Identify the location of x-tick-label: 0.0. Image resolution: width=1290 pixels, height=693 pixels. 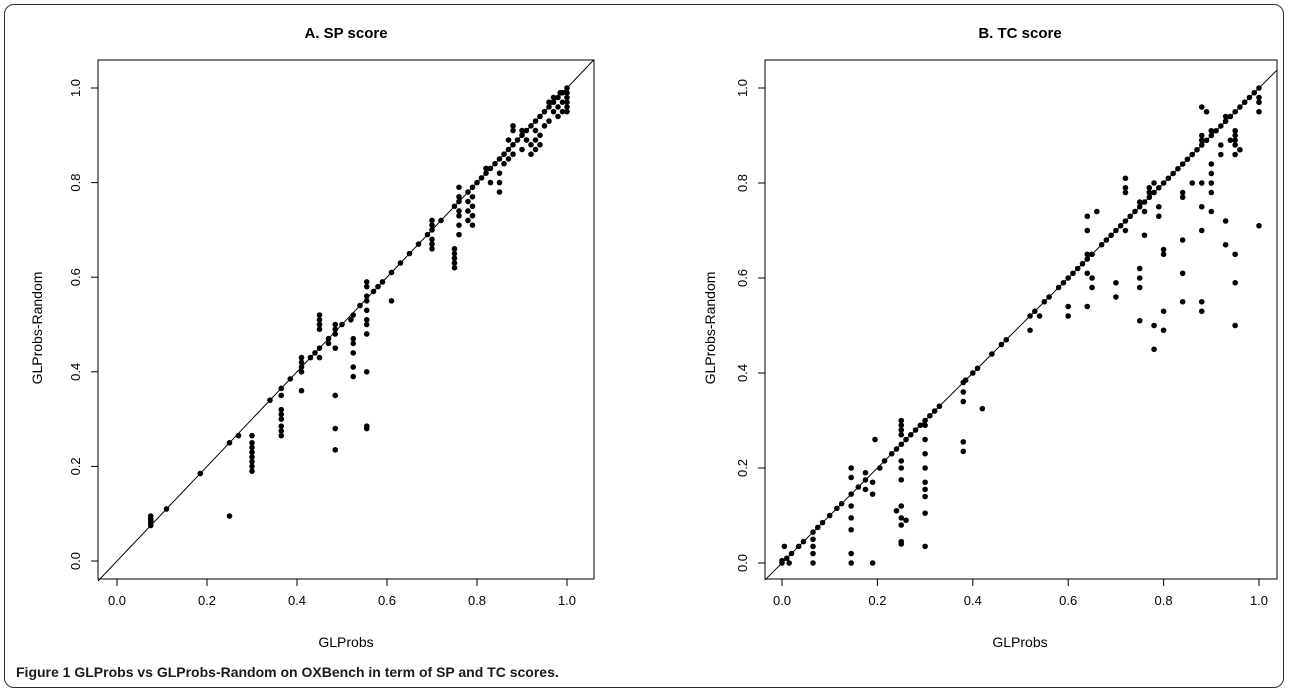
(117, 600).